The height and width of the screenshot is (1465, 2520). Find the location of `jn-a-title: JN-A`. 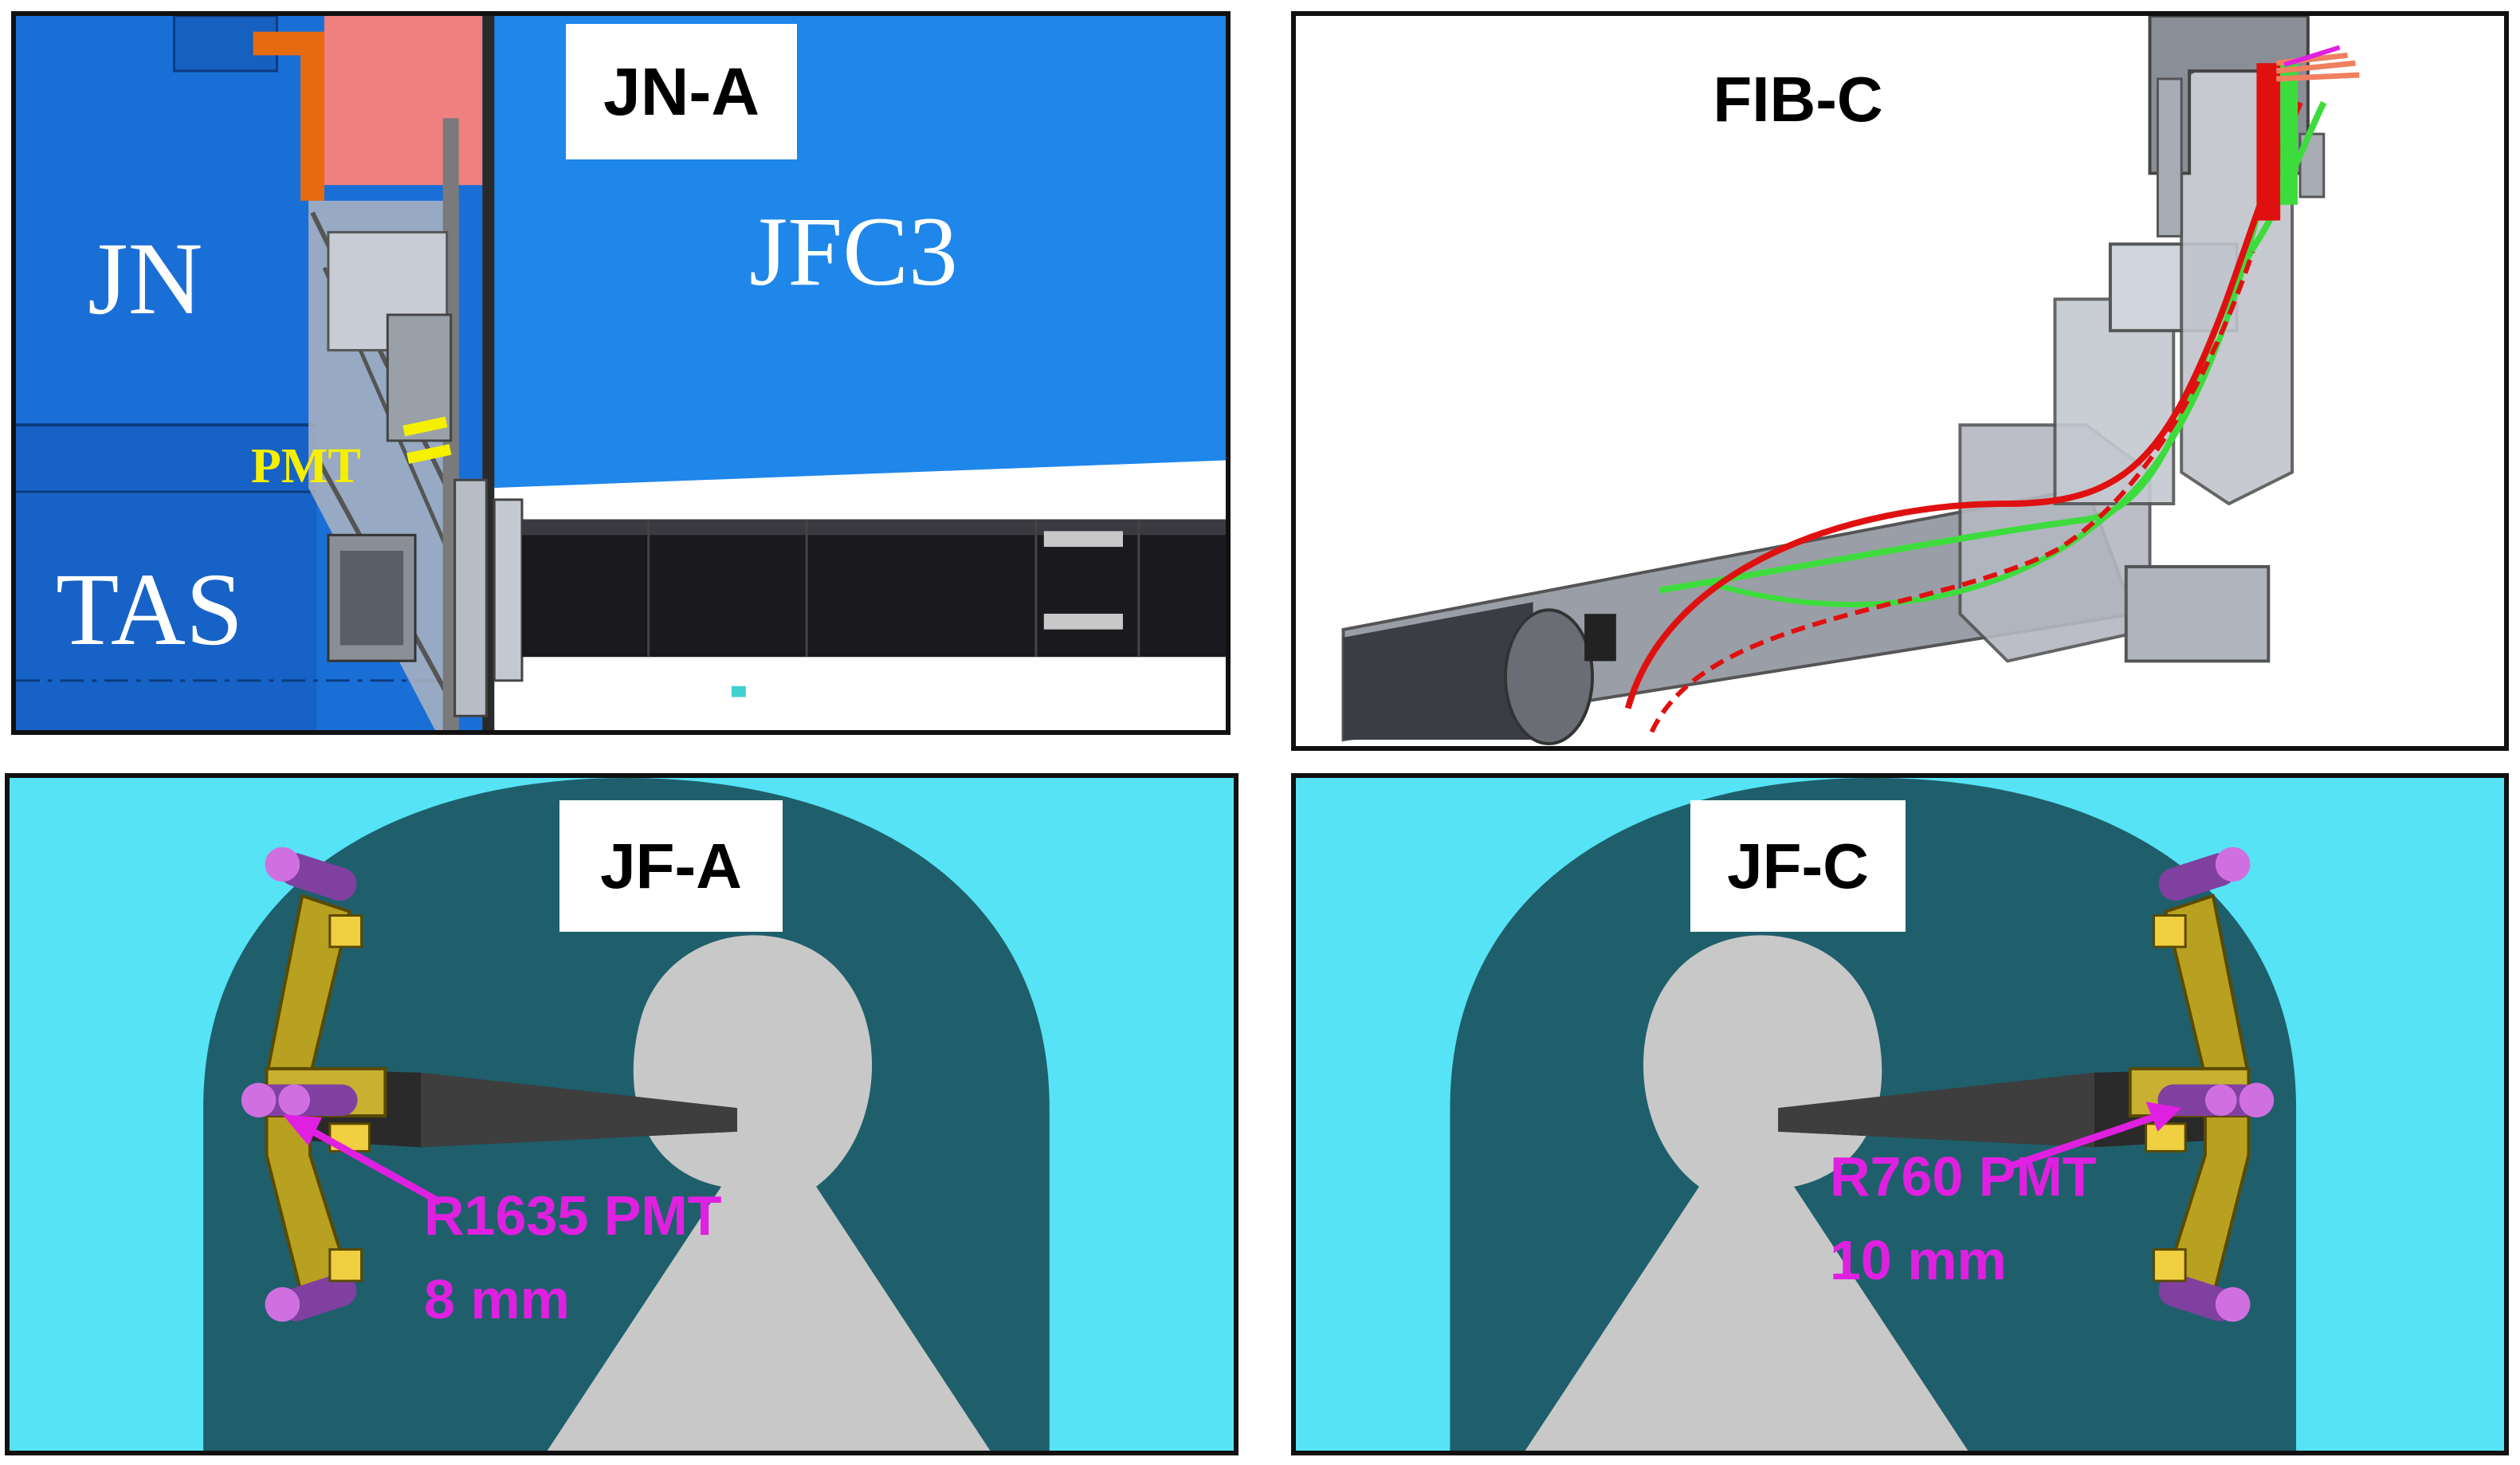

jn-a-title: JN-A is located at coordinates (681, 92).